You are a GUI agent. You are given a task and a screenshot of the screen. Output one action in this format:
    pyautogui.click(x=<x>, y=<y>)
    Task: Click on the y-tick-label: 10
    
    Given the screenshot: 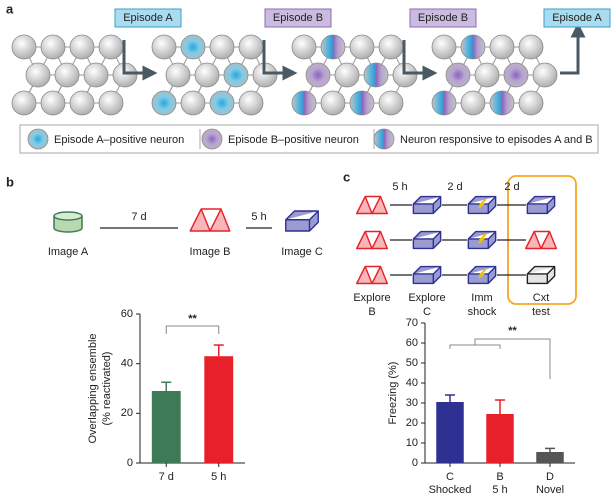 What is the action you would take?
    pyautogui.click(x=412, y=443)
    